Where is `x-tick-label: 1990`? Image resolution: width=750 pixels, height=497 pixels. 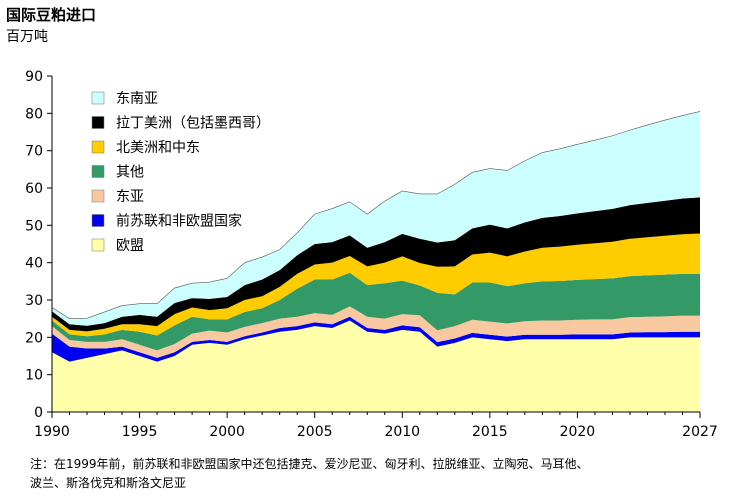
x-tick-label: 1990 is located at coordinates (52, 432).